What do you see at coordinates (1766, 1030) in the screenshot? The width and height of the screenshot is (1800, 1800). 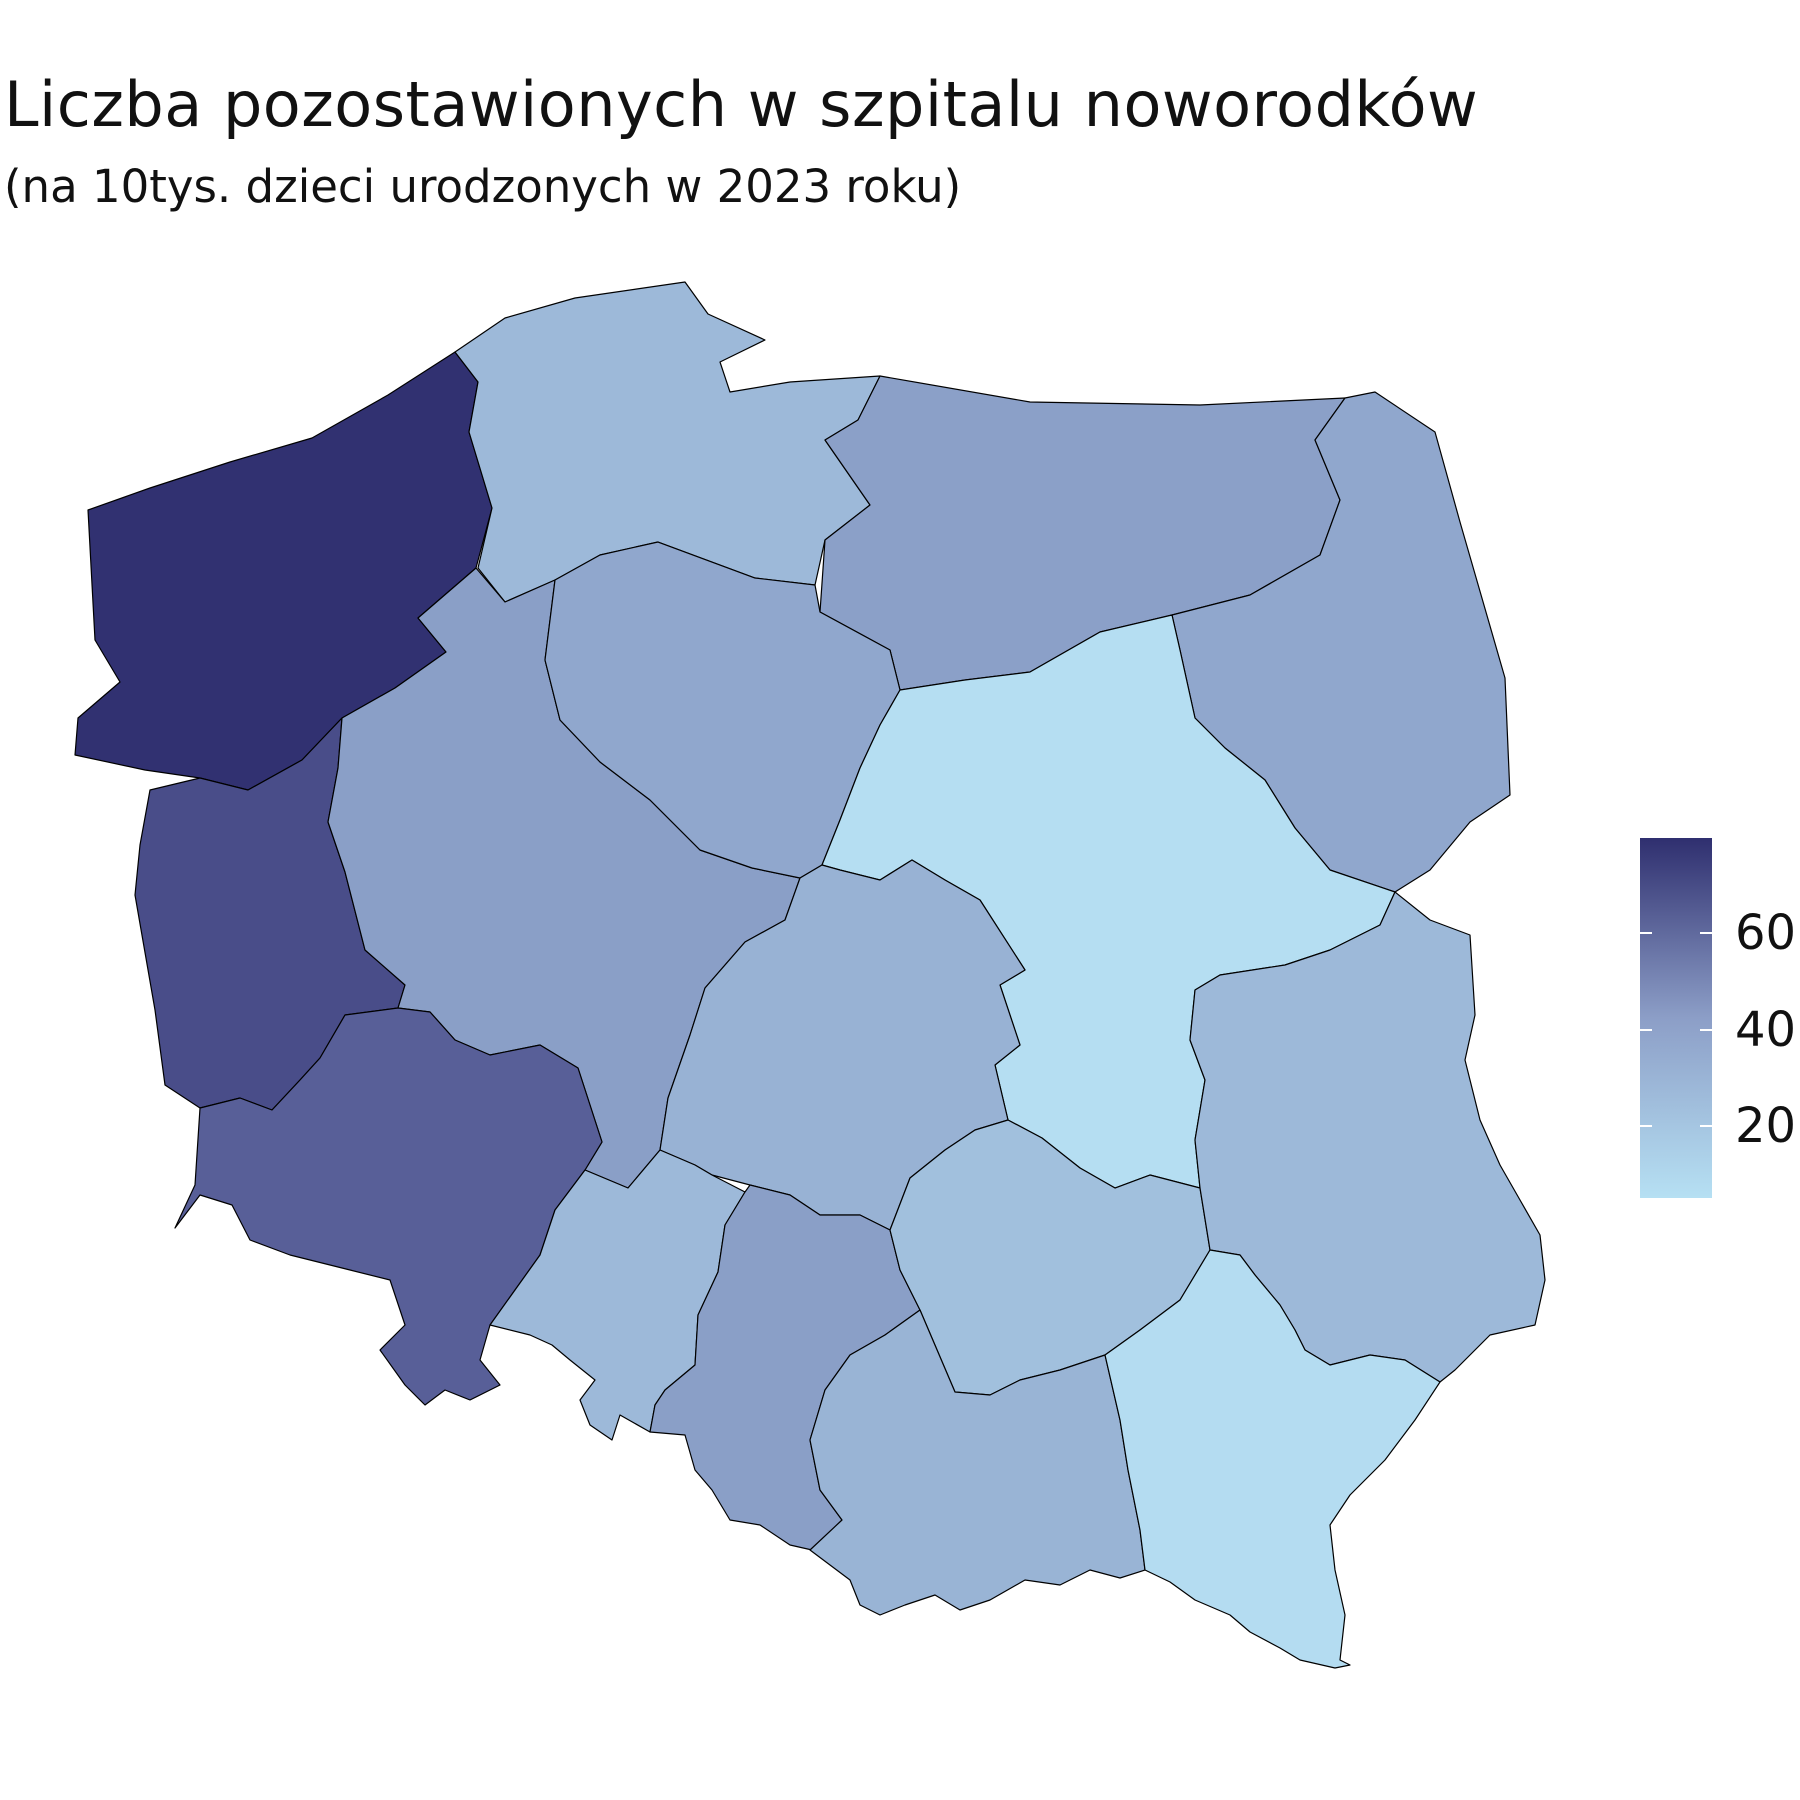 I see `legend-tick-label: 40` at bounding box center [1766, 1030].